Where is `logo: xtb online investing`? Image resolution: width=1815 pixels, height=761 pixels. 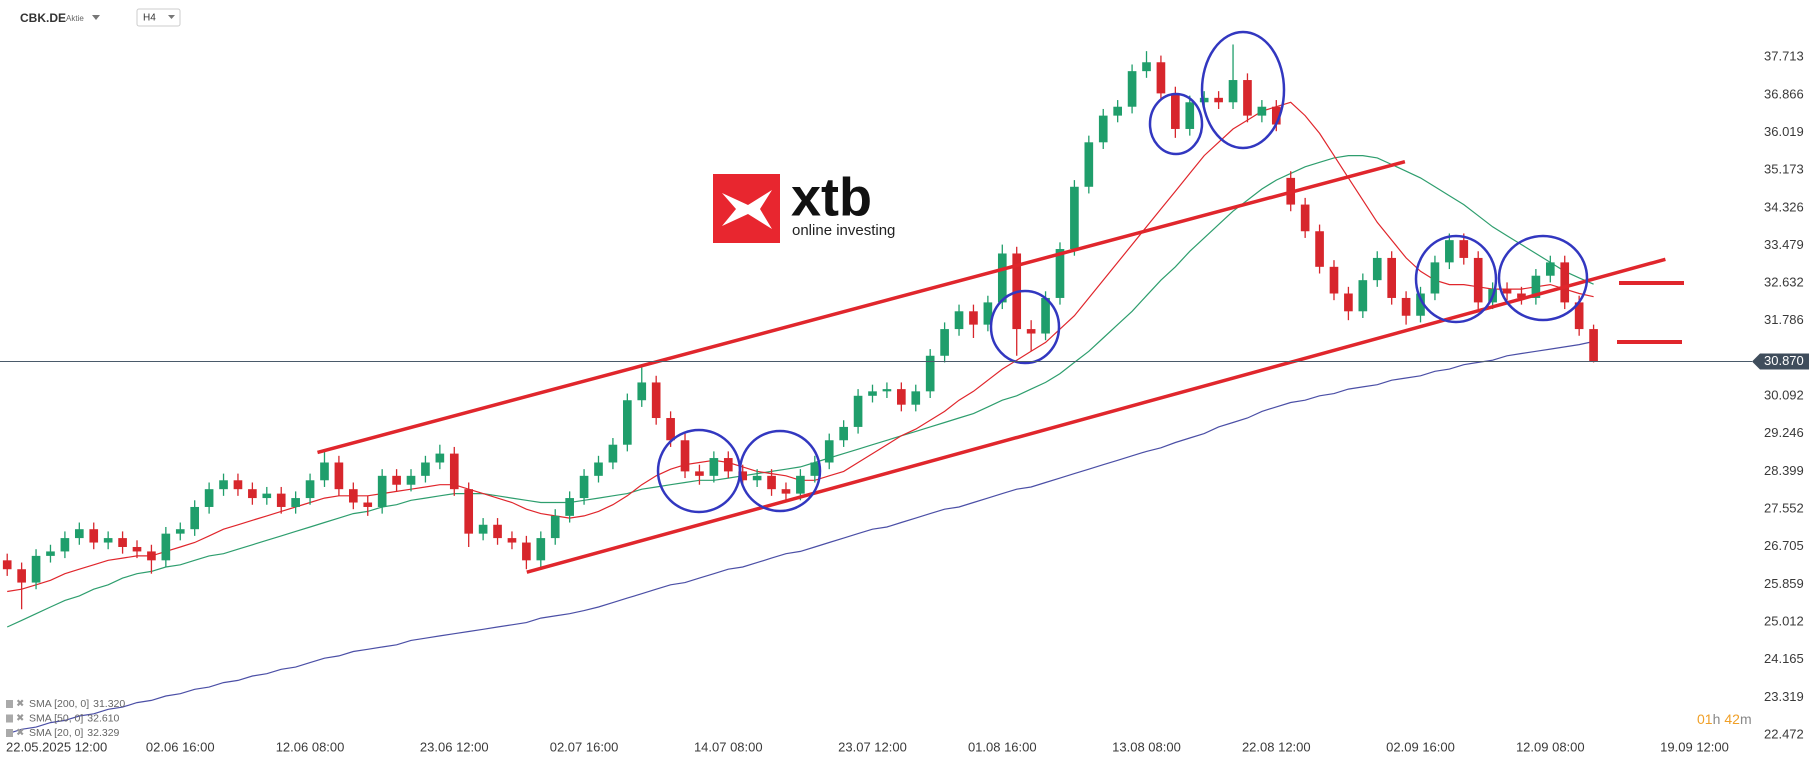 logo: xtb online investing is located at coordinates (804, 205).